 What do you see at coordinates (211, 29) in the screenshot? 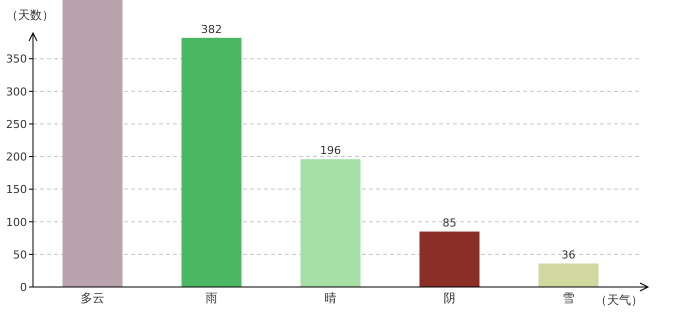
I see `data-label: 382` at bounding box center [211, 29].